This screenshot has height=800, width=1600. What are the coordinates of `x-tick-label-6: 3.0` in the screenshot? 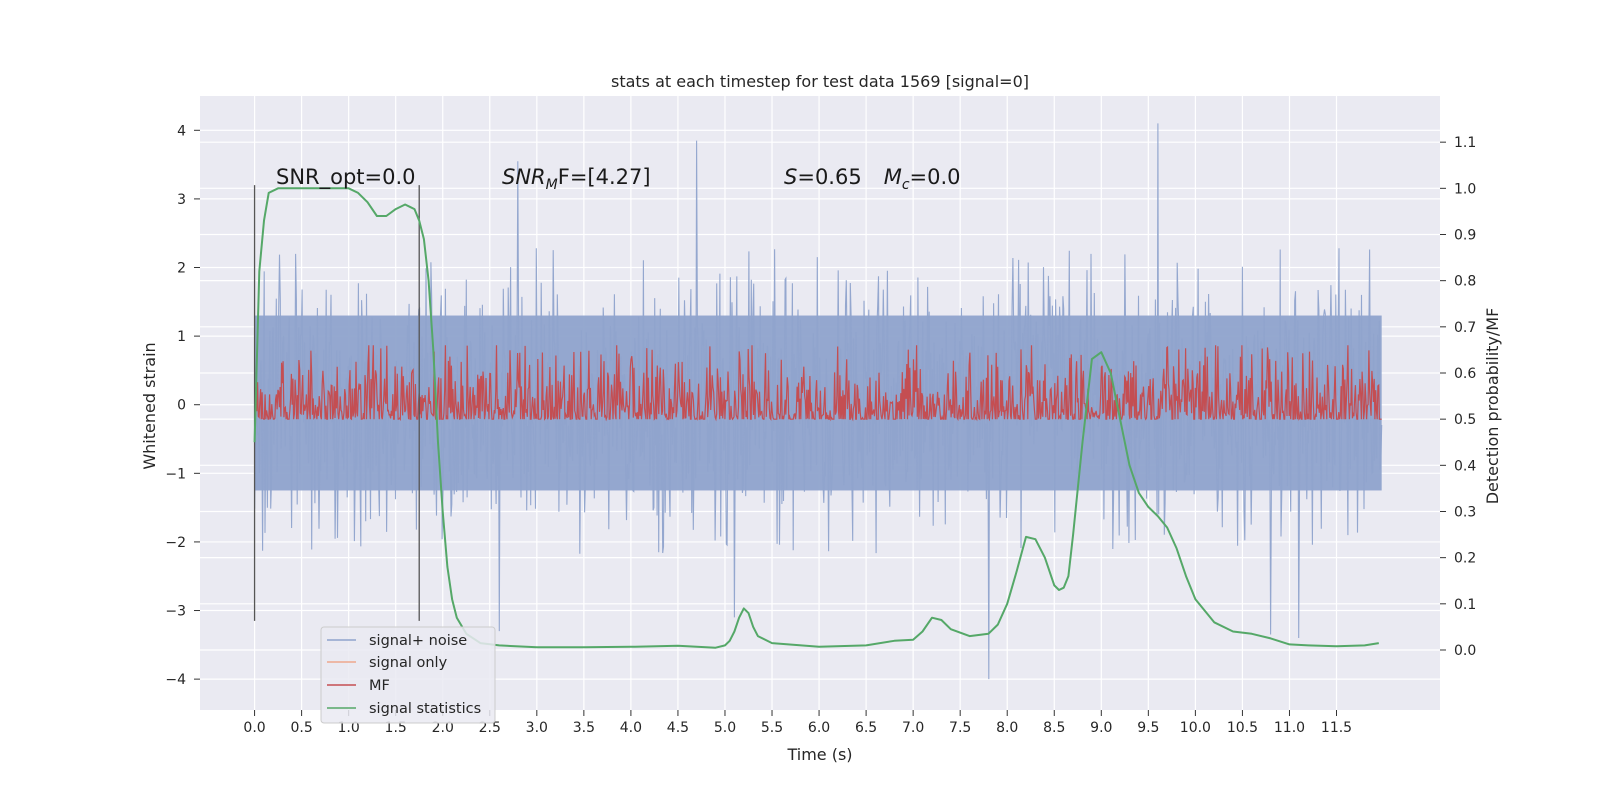 It's located at (537, 728).